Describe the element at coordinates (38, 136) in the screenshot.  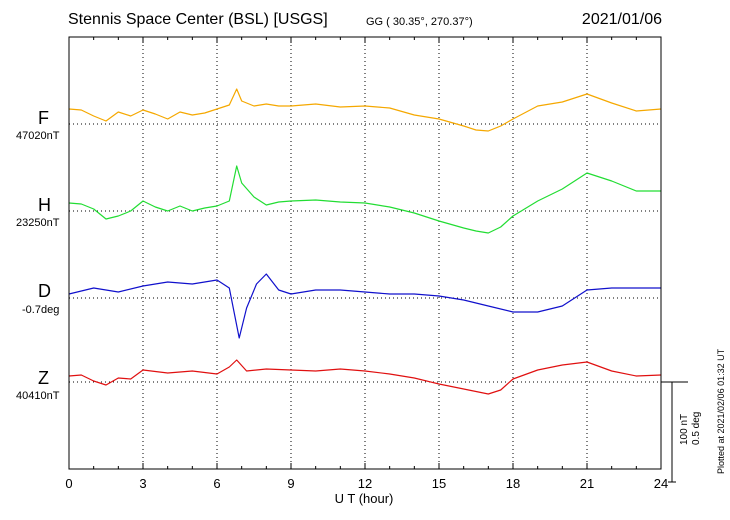
I see `series-baseline-f: 47020nT` at that location.